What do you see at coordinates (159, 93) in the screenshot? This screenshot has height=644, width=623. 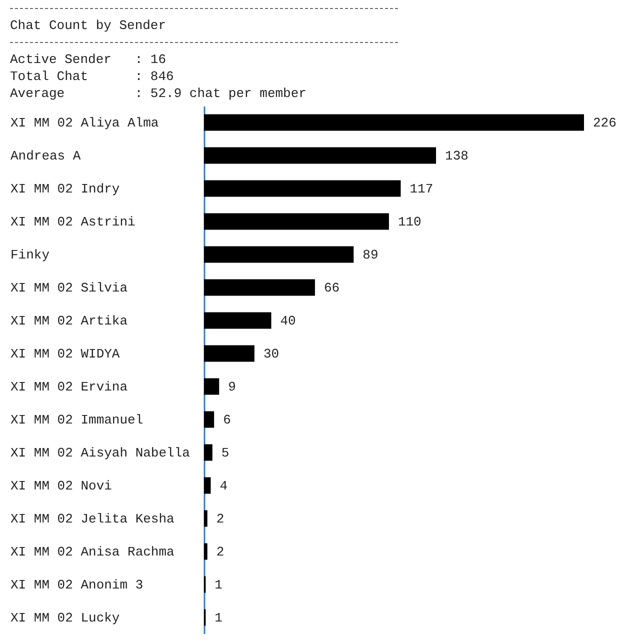 I see `text: Average : 52.9 chat per member` at bounding box center [159, 93].